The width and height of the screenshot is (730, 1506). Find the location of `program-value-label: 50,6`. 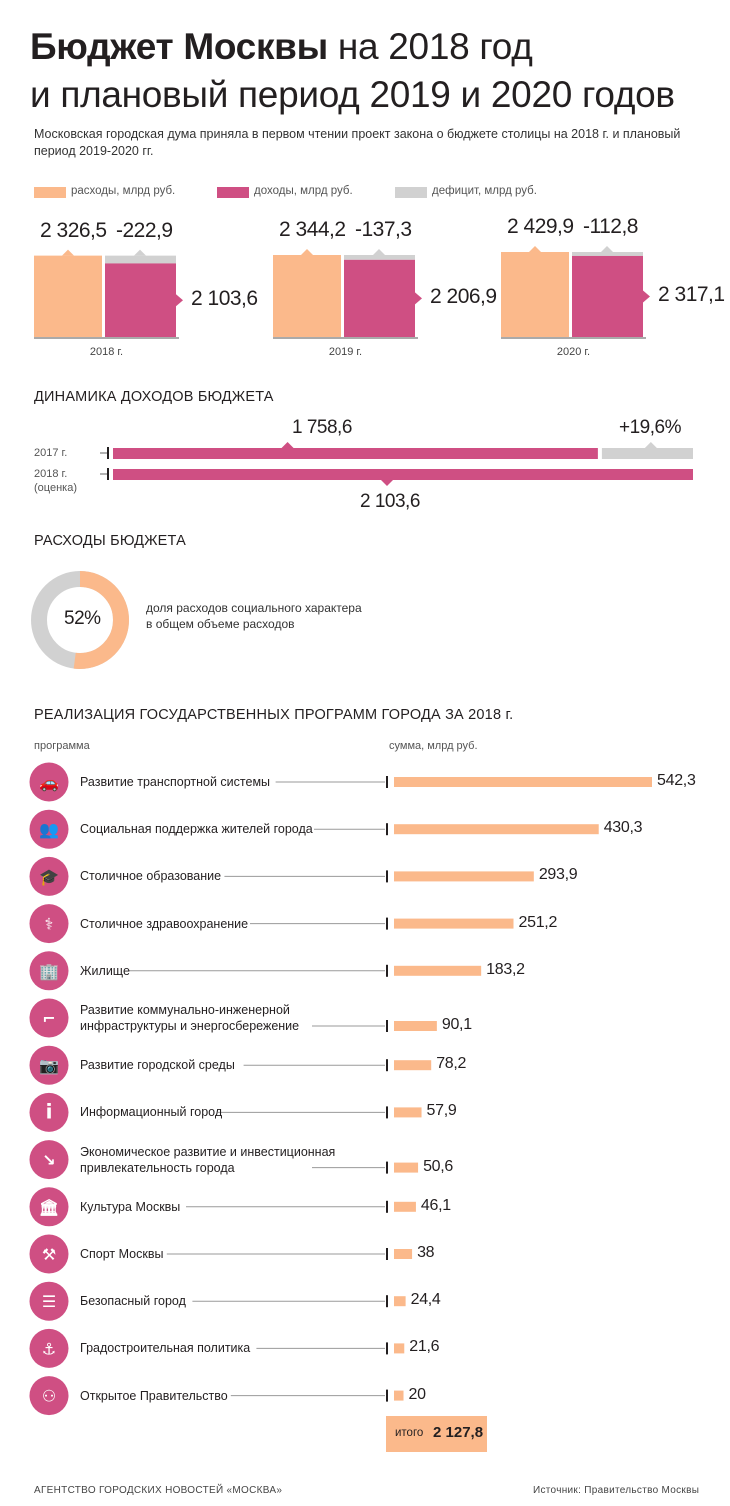

program-value-label: 50,6 is located at coordinates (438, 1166).